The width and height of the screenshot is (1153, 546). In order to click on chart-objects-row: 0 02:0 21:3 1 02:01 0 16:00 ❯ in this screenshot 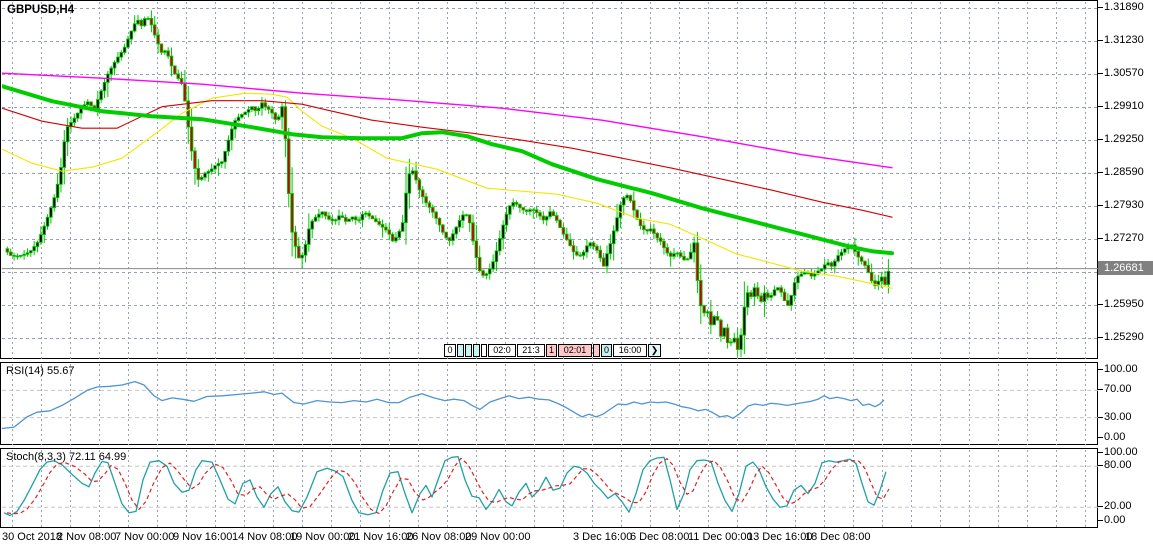, I will do `click(553, 350)`.